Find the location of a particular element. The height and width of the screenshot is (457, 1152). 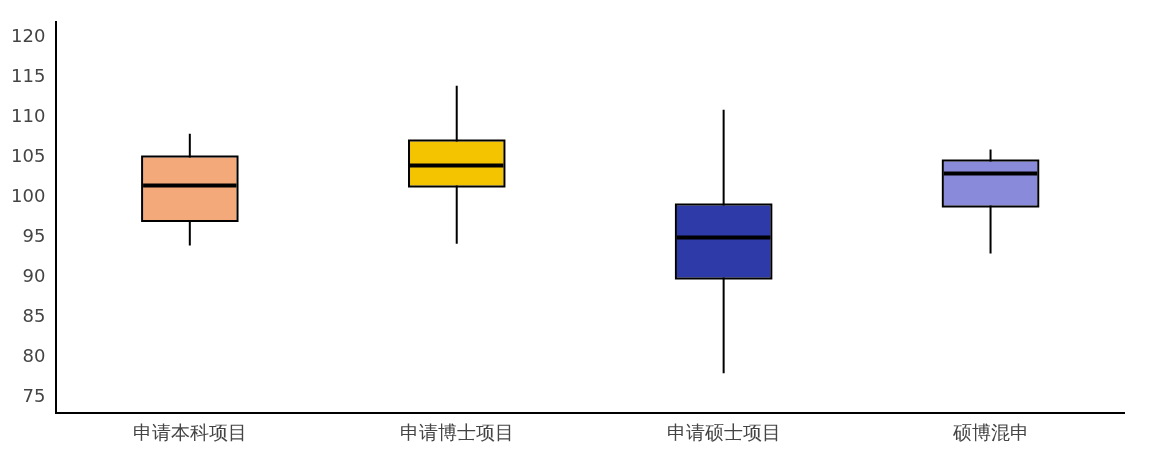

y-tick-label: 115 is located at coordinates (28, 76).